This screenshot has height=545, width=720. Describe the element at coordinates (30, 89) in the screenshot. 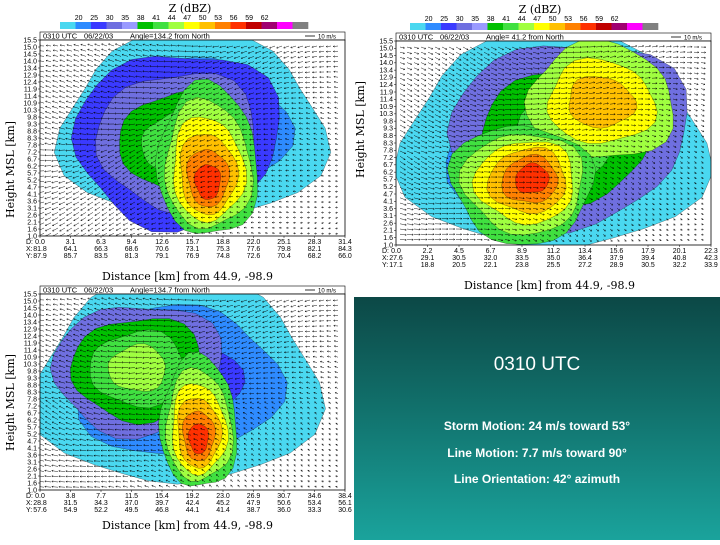

I see `y-tick-label: 11.9` at that location.